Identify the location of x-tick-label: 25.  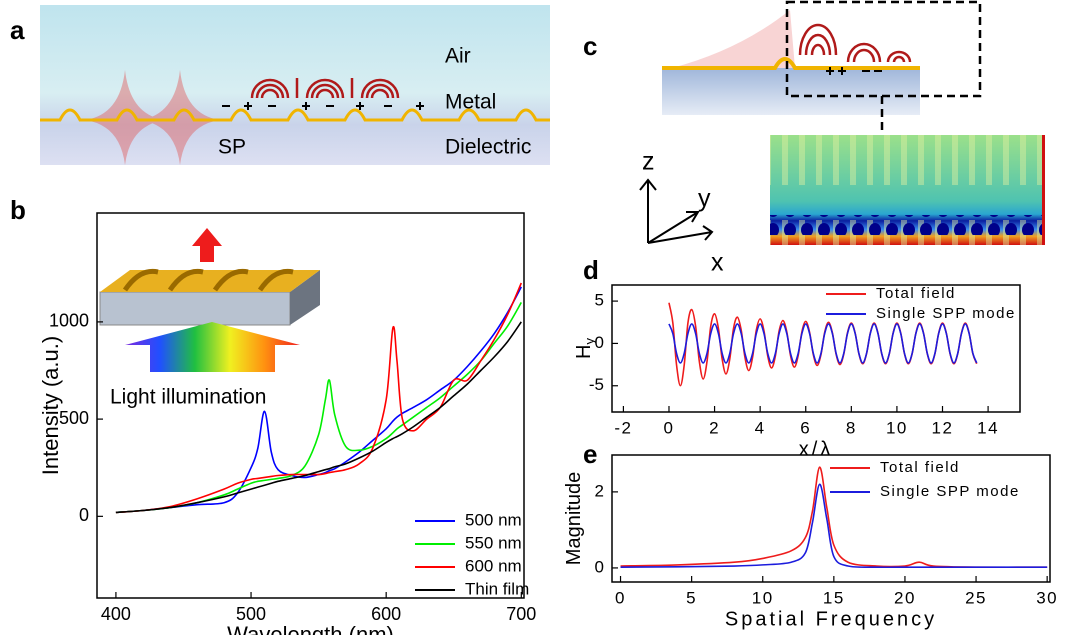
(976, 597).